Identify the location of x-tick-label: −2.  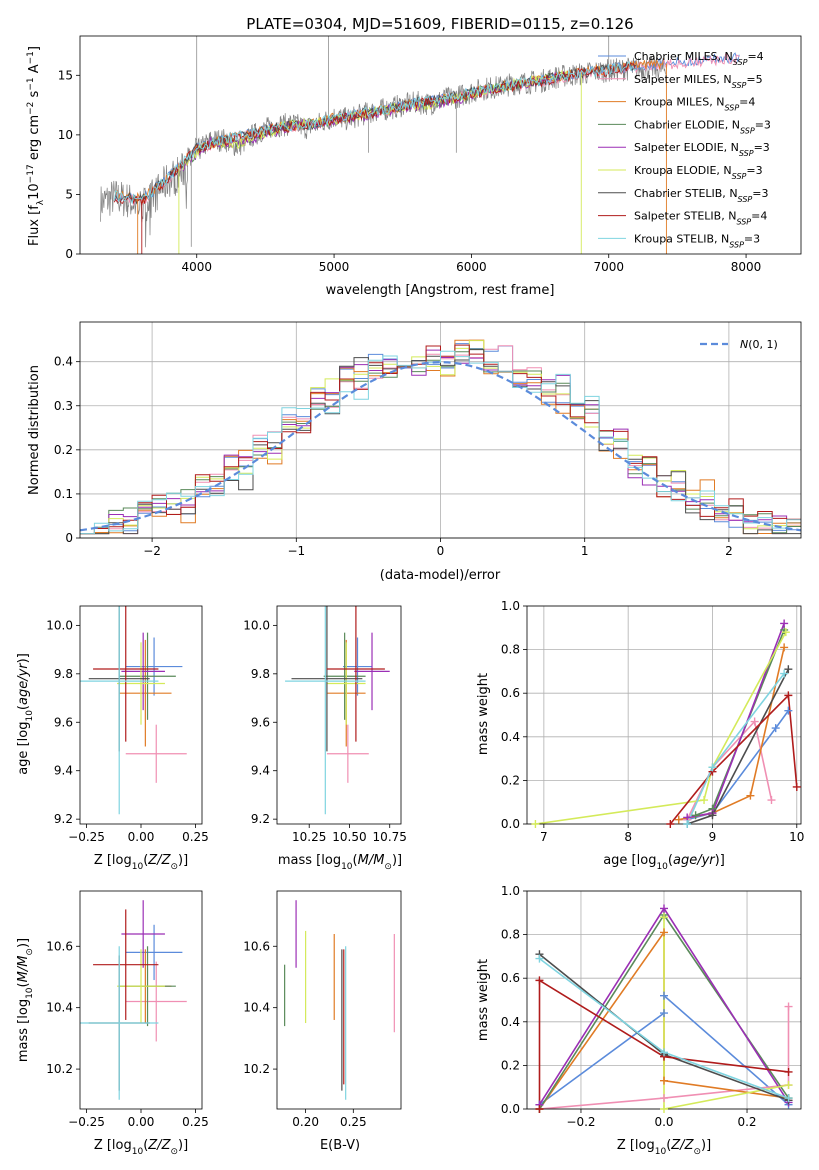
(152, 551).